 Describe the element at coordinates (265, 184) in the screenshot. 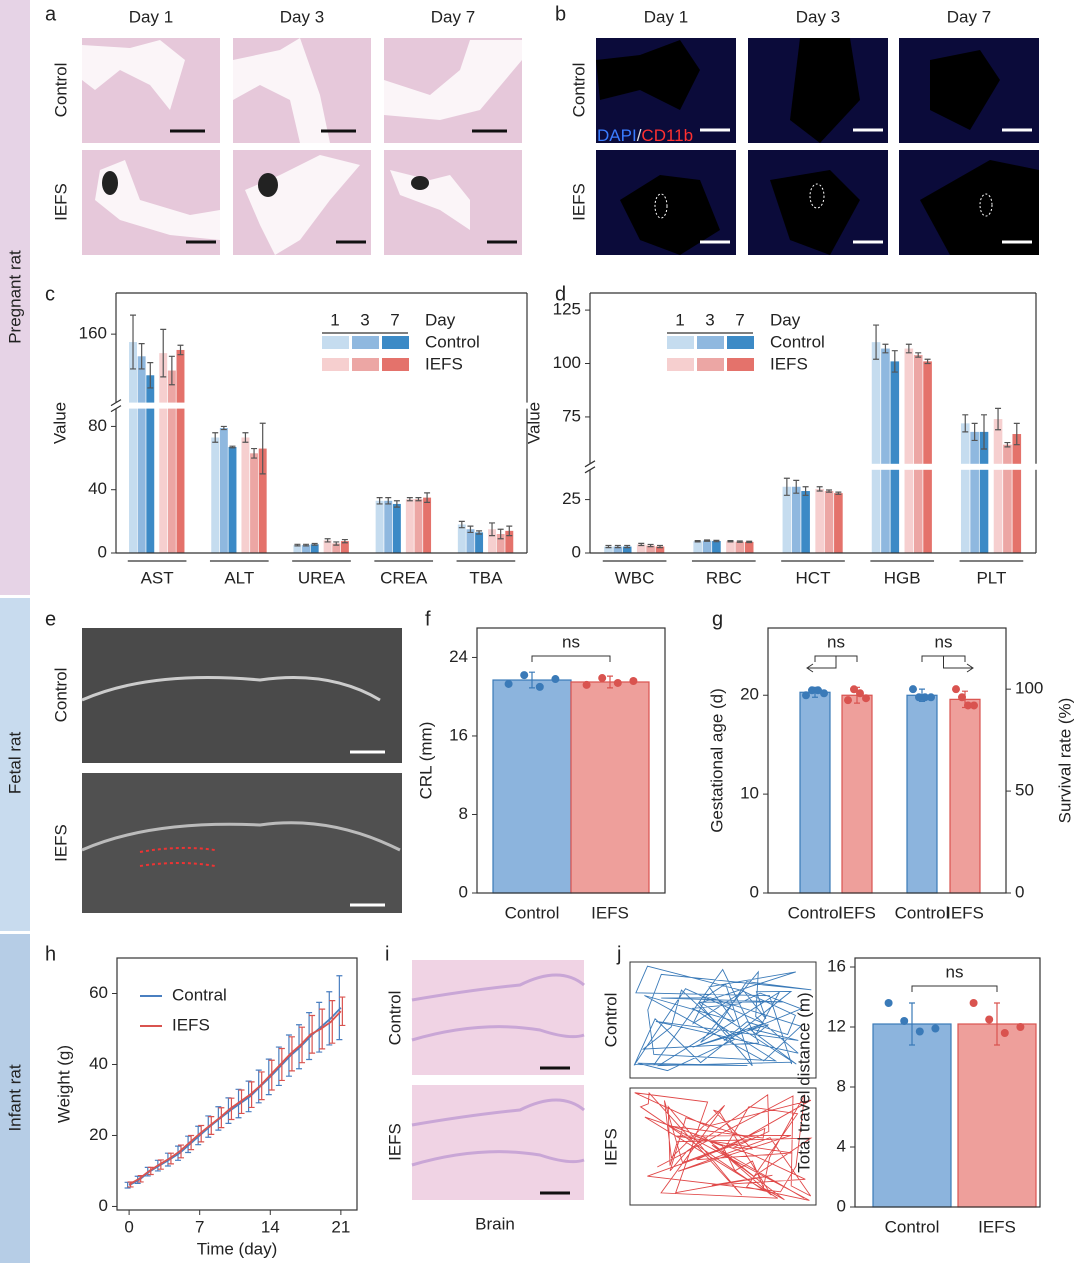

I see `marker` at that location.